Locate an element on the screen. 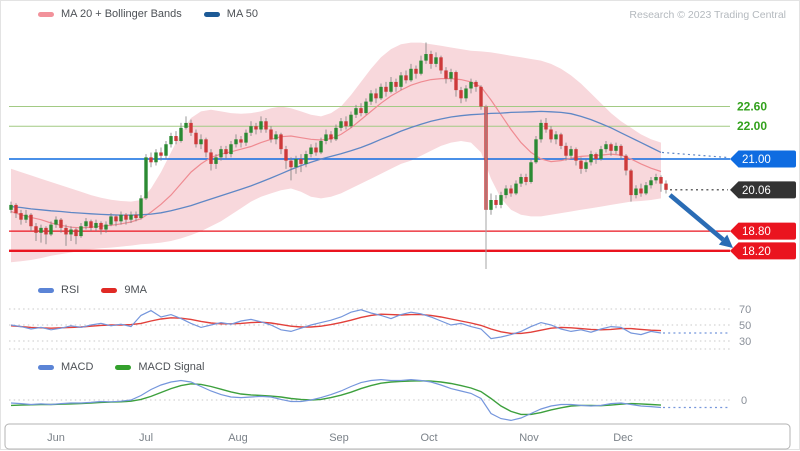 The width and height of the screenshot is (800, 451). legend-item-macd-signal: MACD Signal is located at coordinates (159, 367).